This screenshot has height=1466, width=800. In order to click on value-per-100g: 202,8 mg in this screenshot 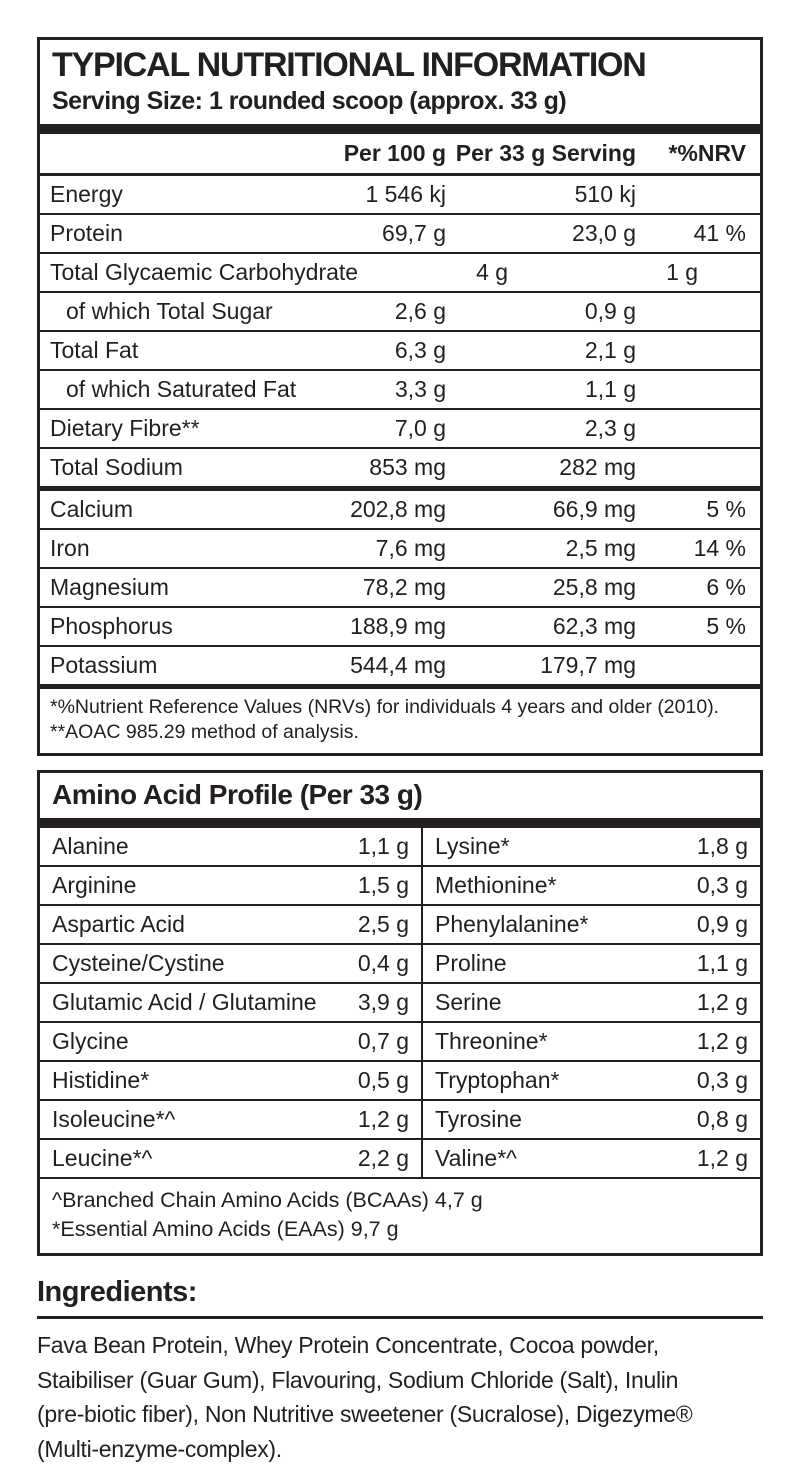, I will do `click(398, 509)`.